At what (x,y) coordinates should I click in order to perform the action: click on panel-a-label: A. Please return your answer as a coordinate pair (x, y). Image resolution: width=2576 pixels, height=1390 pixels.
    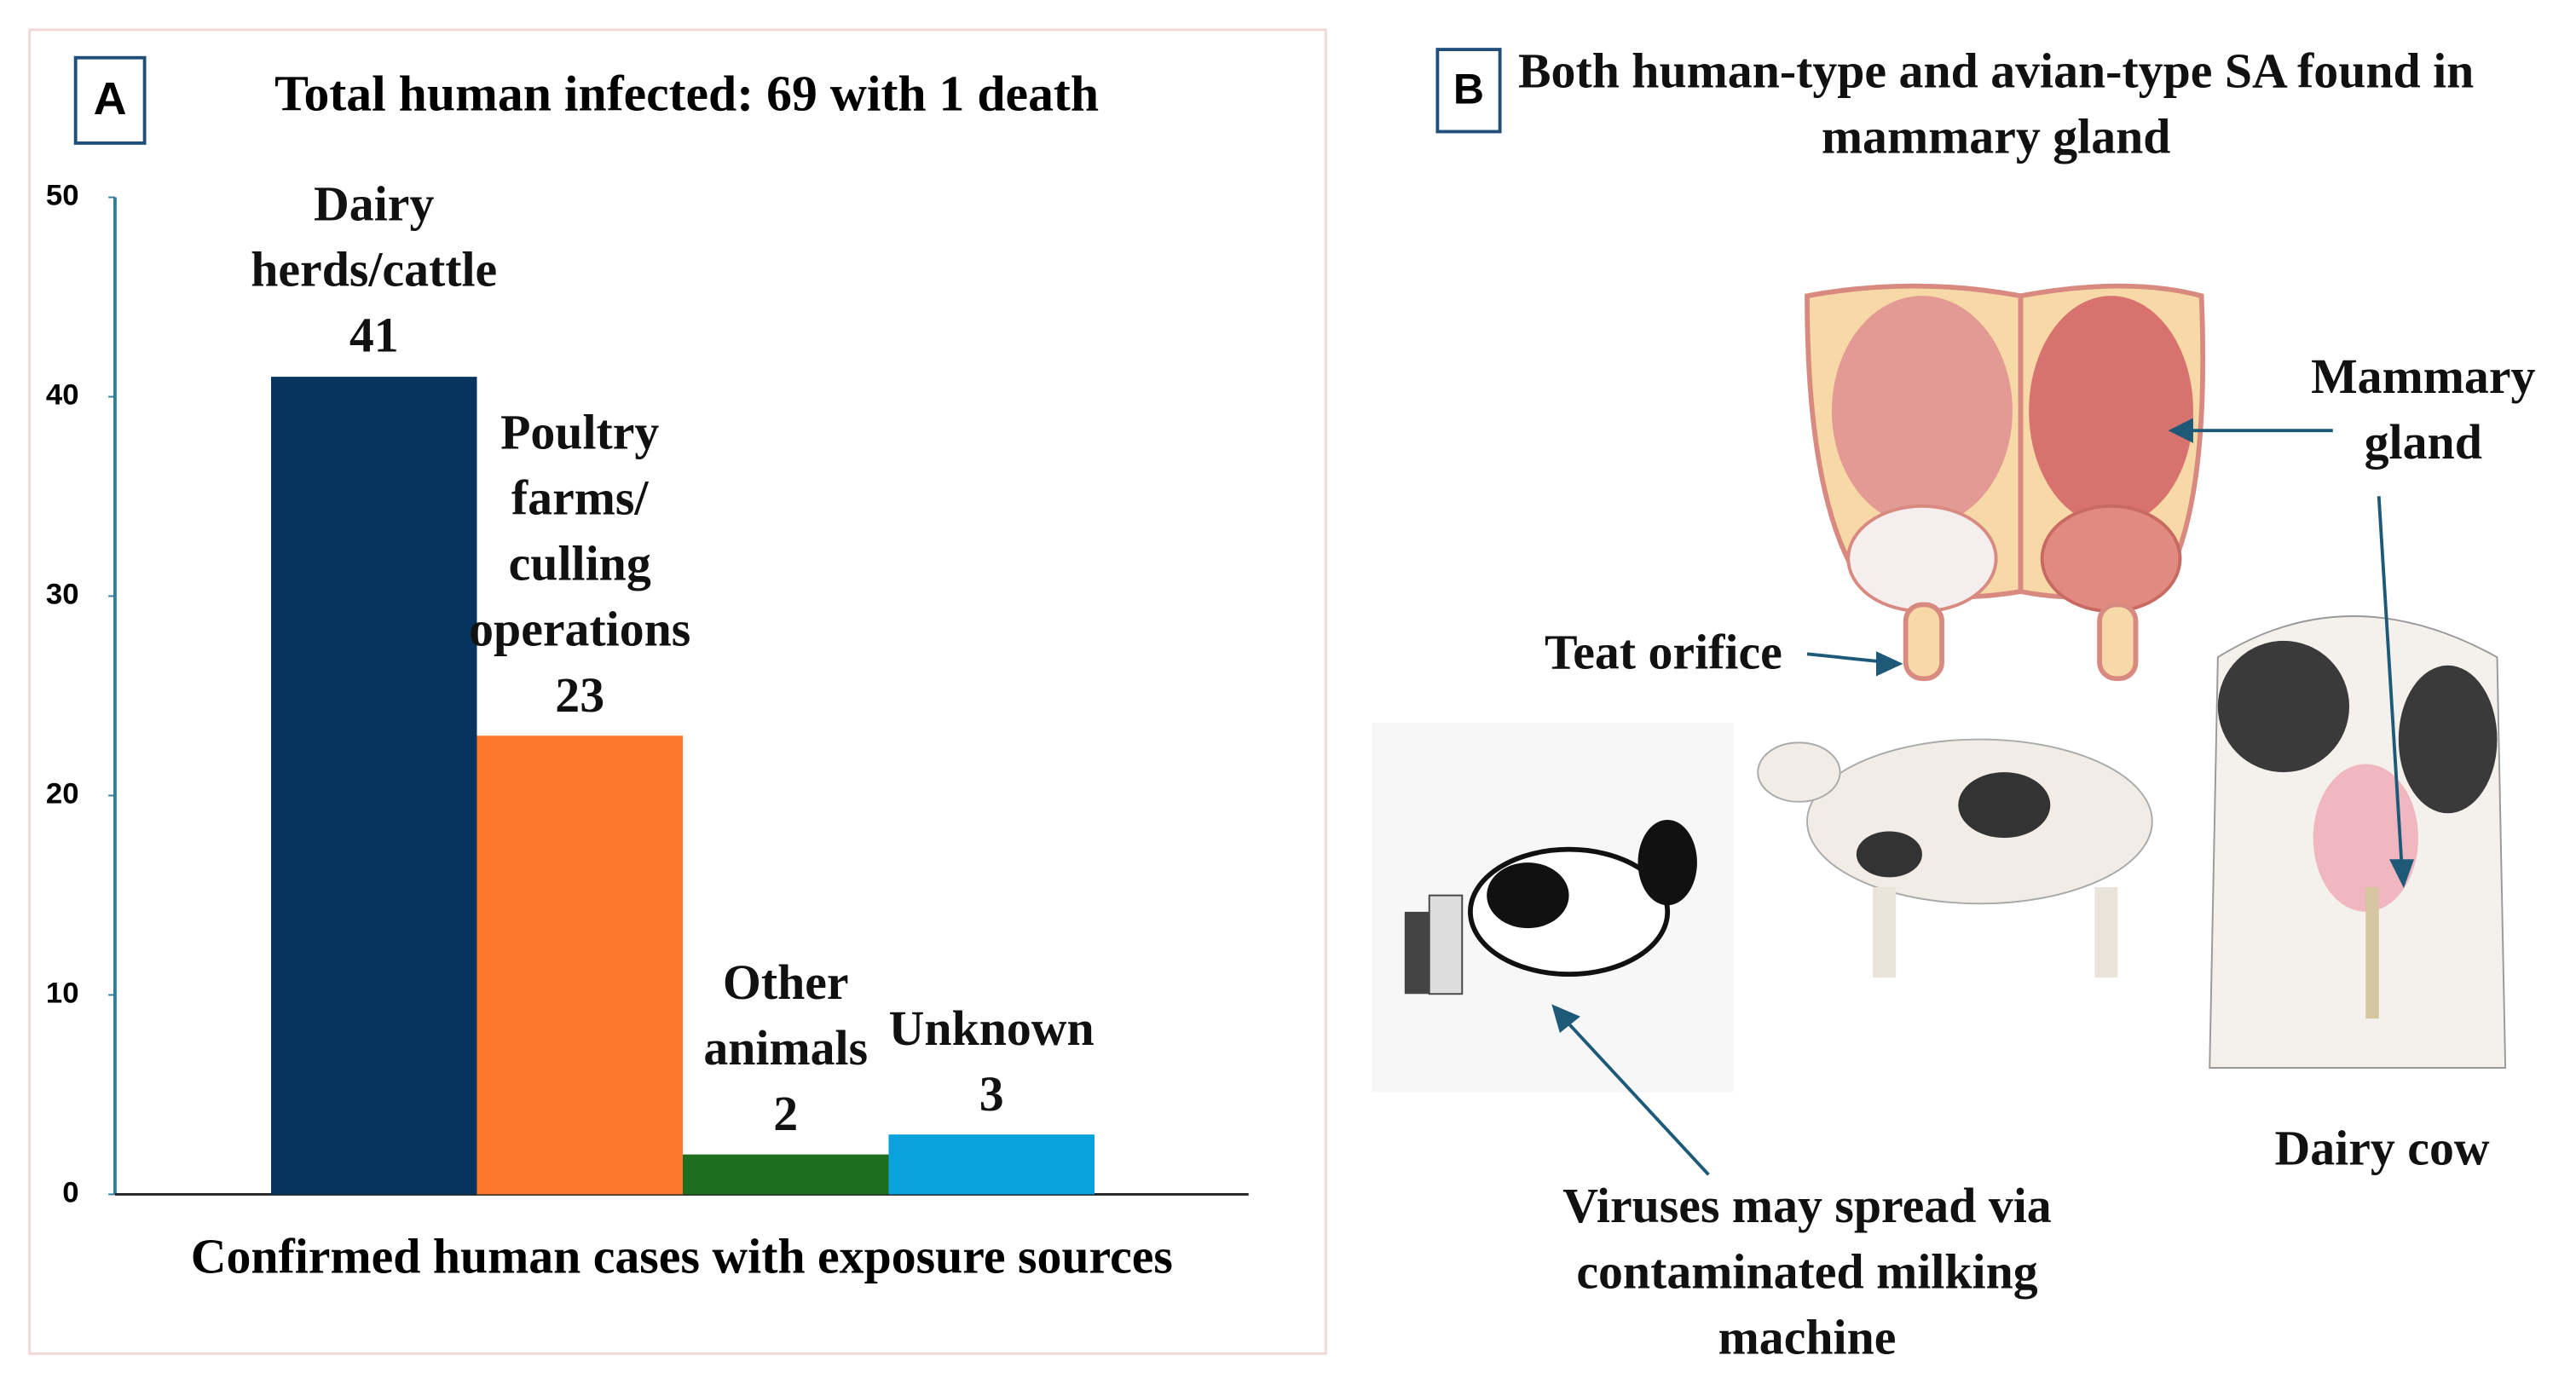
    Looking at the image, I should click on (110, 98).